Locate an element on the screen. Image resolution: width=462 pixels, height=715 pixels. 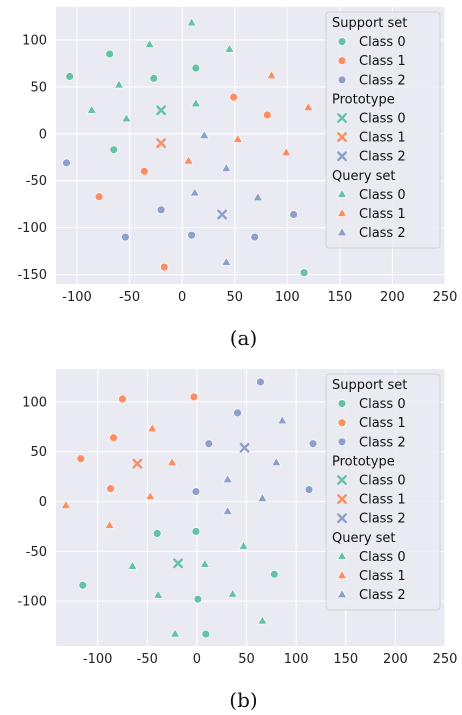
y-tick-label: -150 is located at coordinates (32, 275).